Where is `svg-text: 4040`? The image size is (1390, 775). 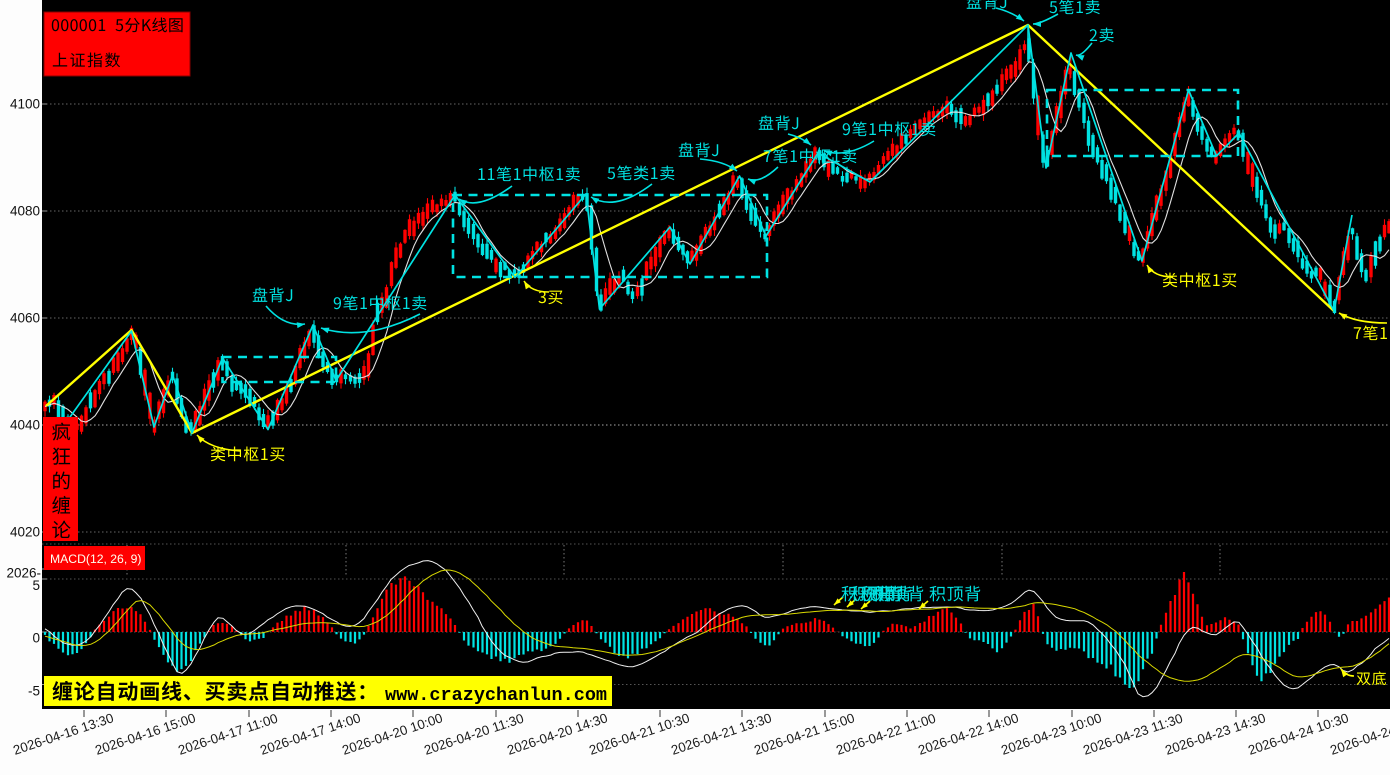 svg-text: 4040 is located at coordinates (25, 425).